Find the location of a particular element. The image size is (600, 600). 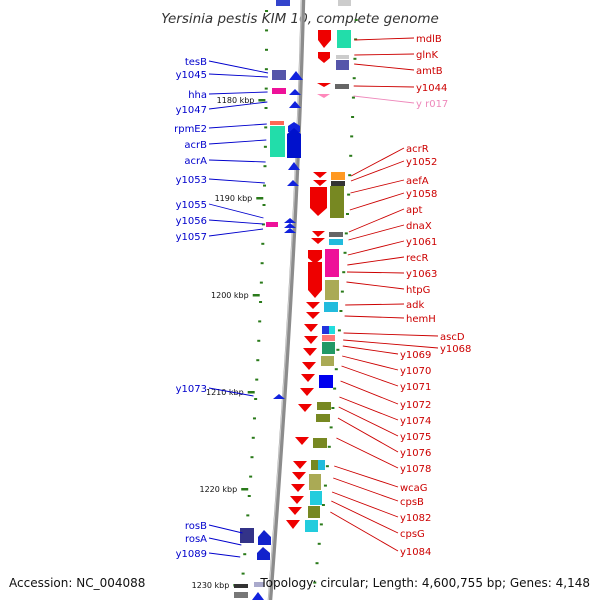

gene-label: y1063 is located at coordinates (421, 274).